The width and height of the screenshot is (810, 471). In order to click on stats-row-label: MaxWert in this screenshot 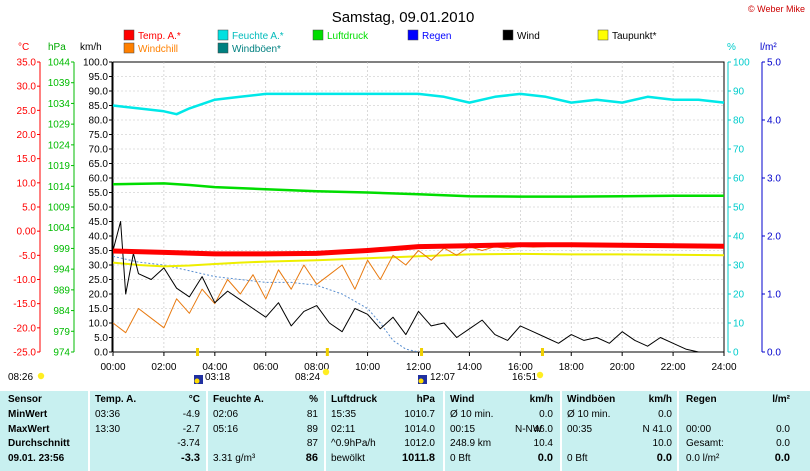, I will do `click(29, 429)`.